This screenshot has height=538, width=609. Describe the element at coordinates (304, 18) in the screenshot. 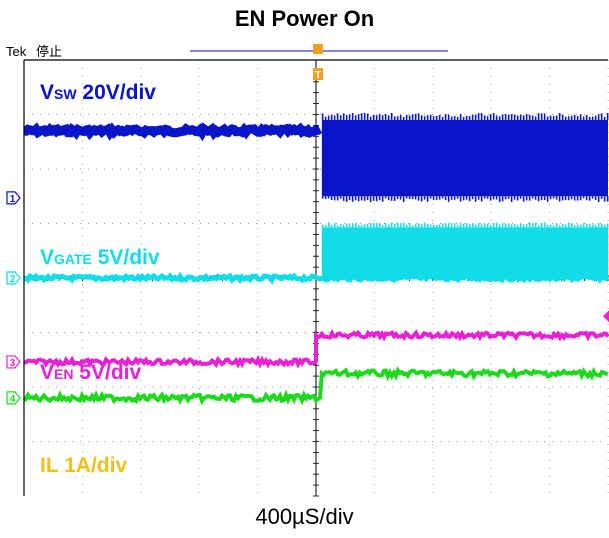

I see `chart-title: EN Power On` at that location.